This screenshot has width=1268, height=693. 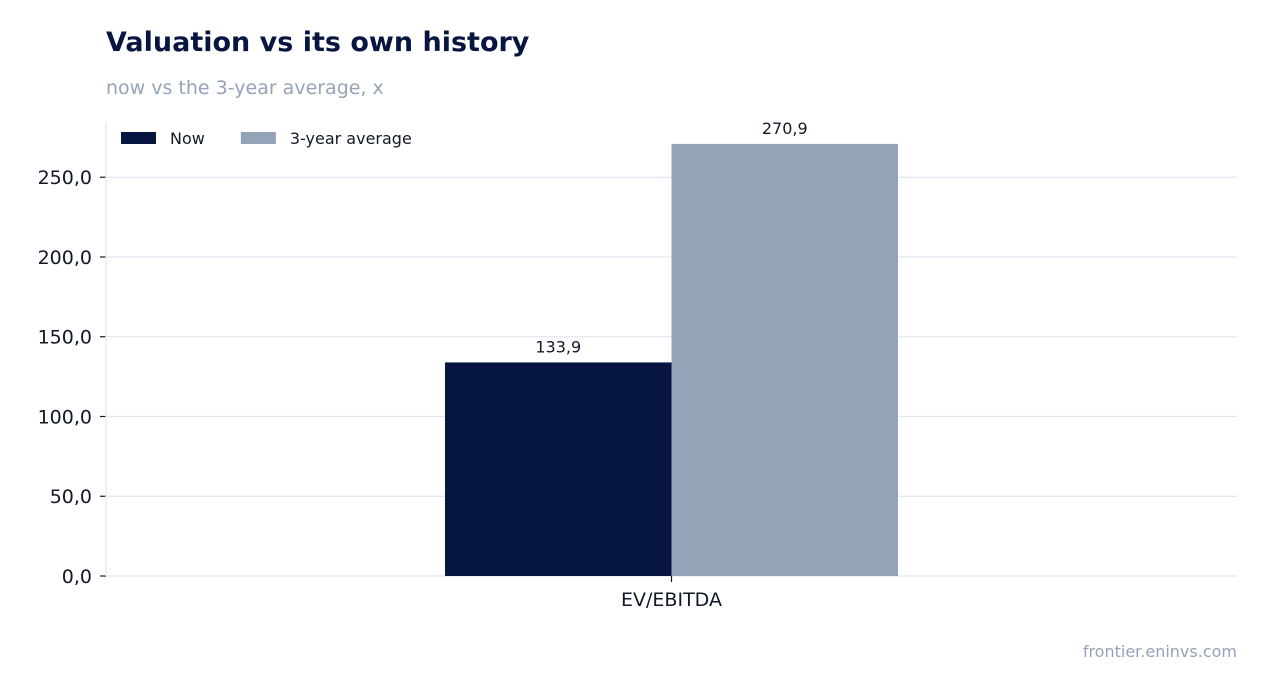 What do you see at coordinates (187, 138) in the screenshot?
I see `legend-label: Now` at bounding box center [187, 138].